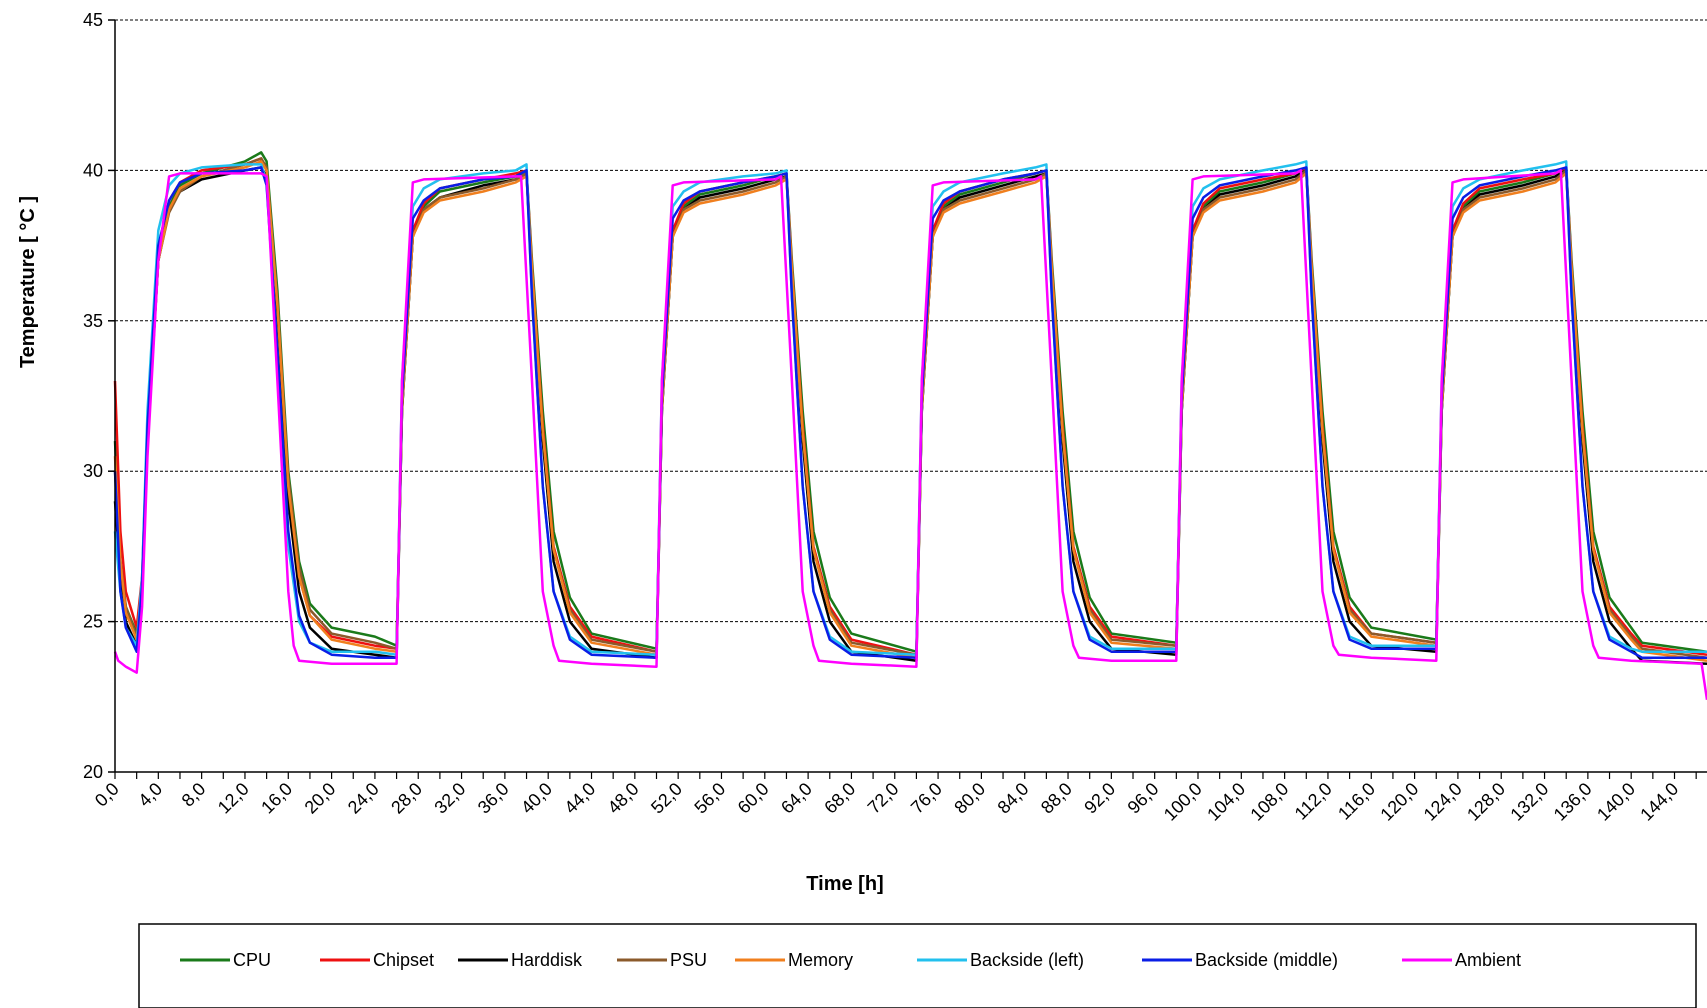  I want to click on legend-label: Harddisk, so click(547, 960).